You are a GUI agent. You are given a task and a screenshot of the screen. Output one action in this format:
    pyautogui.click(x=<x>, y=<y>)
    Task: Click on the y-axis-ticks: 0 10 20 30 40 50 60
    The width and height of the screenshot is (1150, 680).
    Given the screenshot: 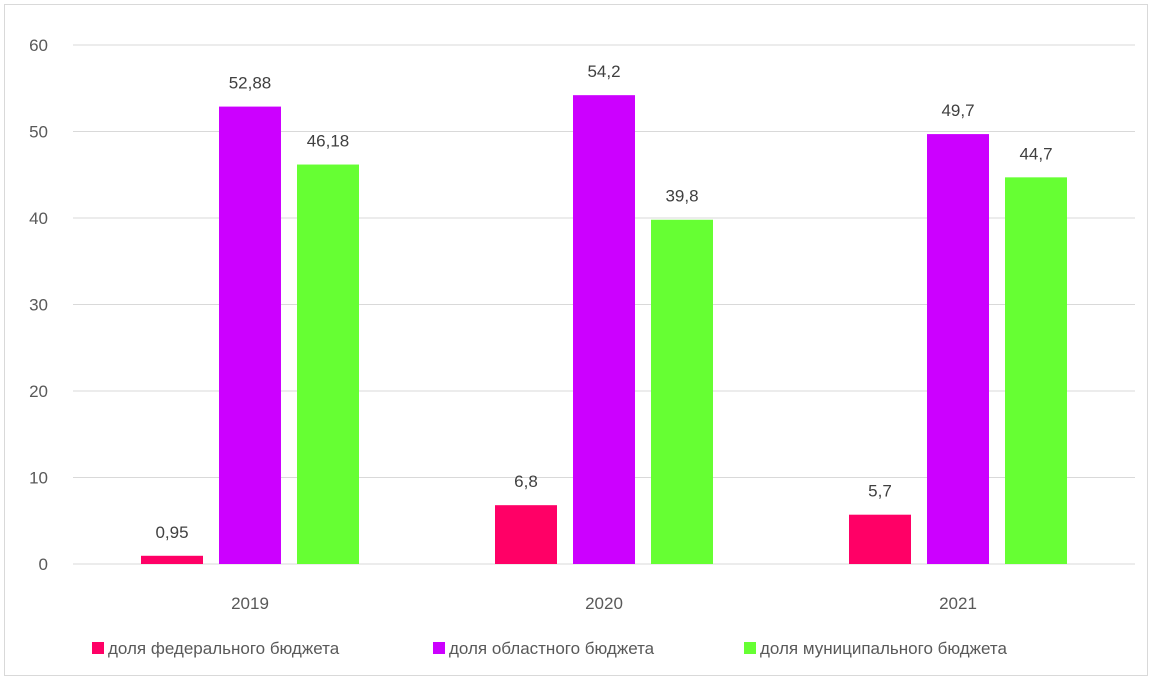 What is the action you would take?
    pyautogui.click(x=38, y=305)
    